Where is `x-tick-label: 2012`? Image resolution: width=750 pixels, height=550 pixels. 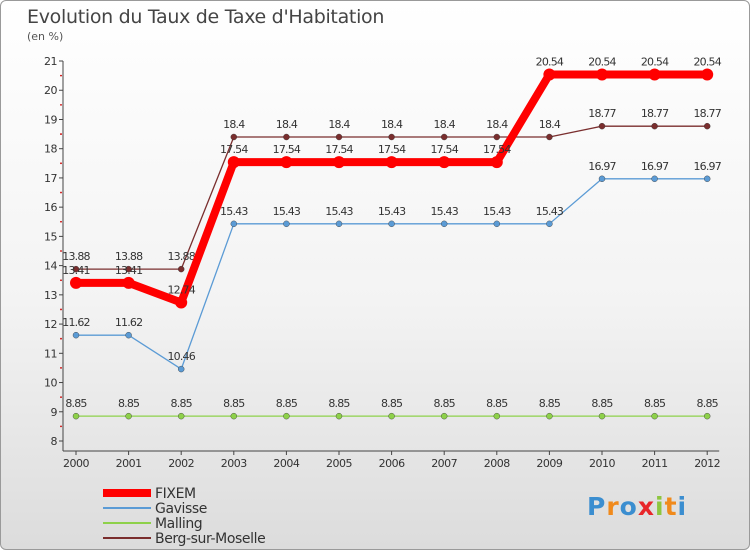 x-tick-label: 2012 is located at coordinates (707, 463).